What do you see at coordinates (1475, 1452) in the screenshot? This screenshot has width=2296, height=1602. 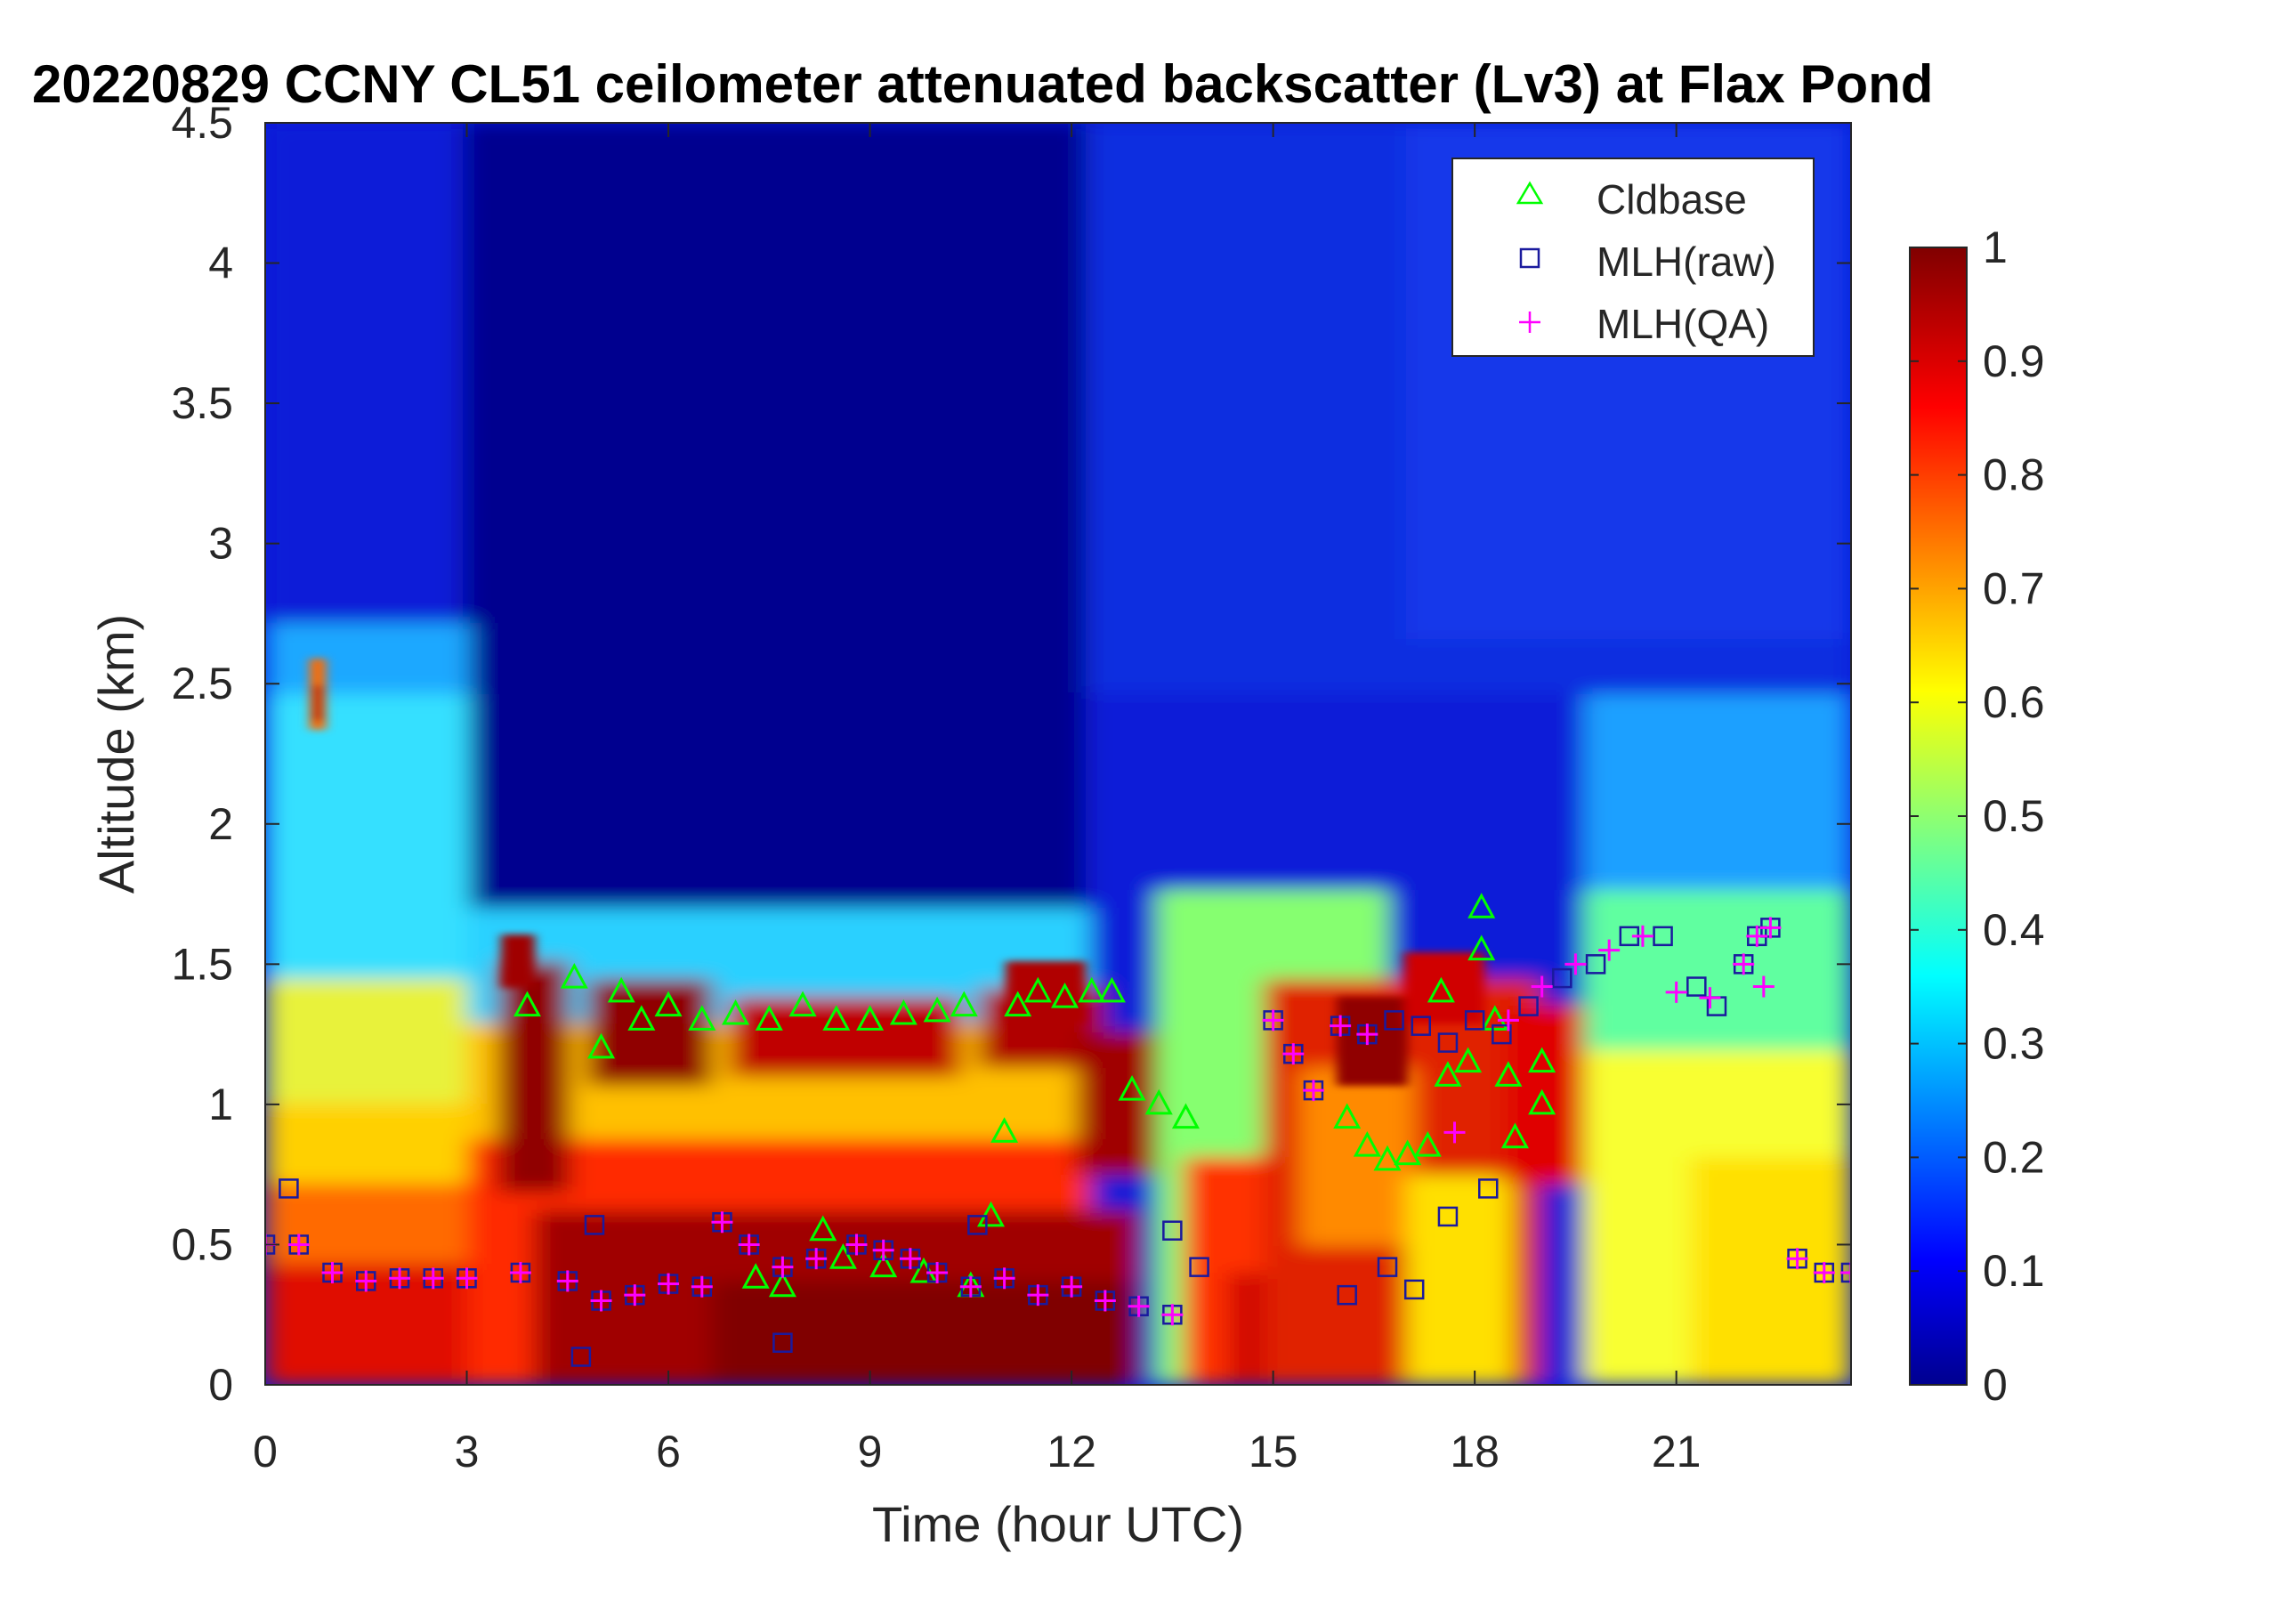 I see `x-tick-label: 18` at bounding box center [1475, 1452].